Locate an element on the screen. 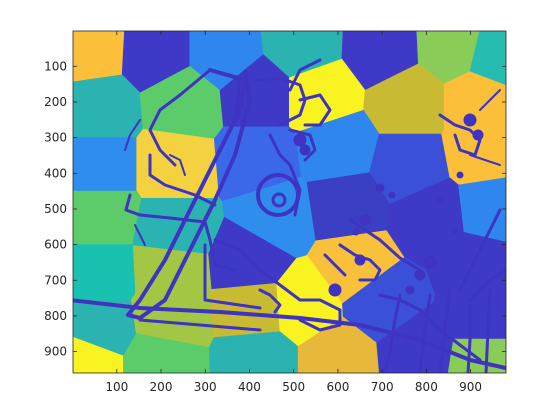  y-tick-label: 200 is located at coordinates (55, 102).